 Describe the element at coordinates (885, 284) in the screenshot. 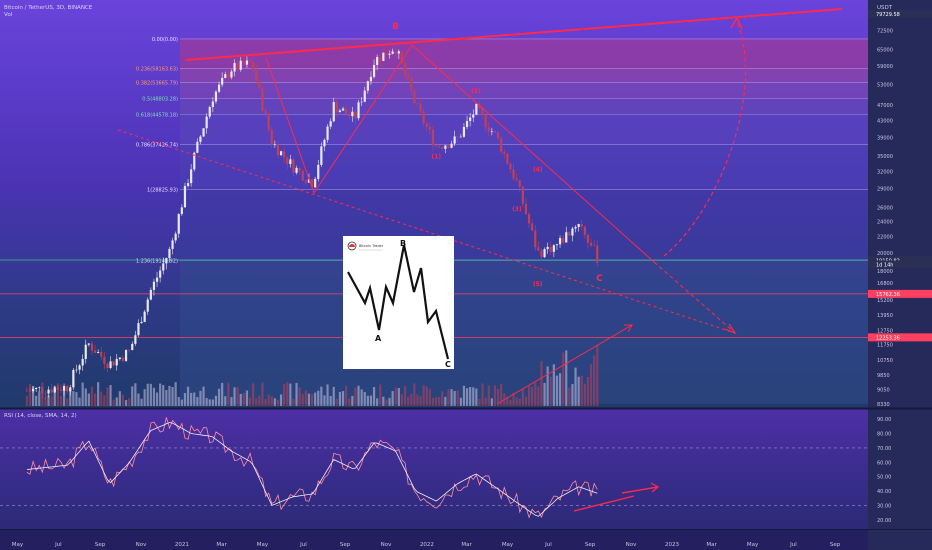

I see `price-tick-label: 16800` at that location.